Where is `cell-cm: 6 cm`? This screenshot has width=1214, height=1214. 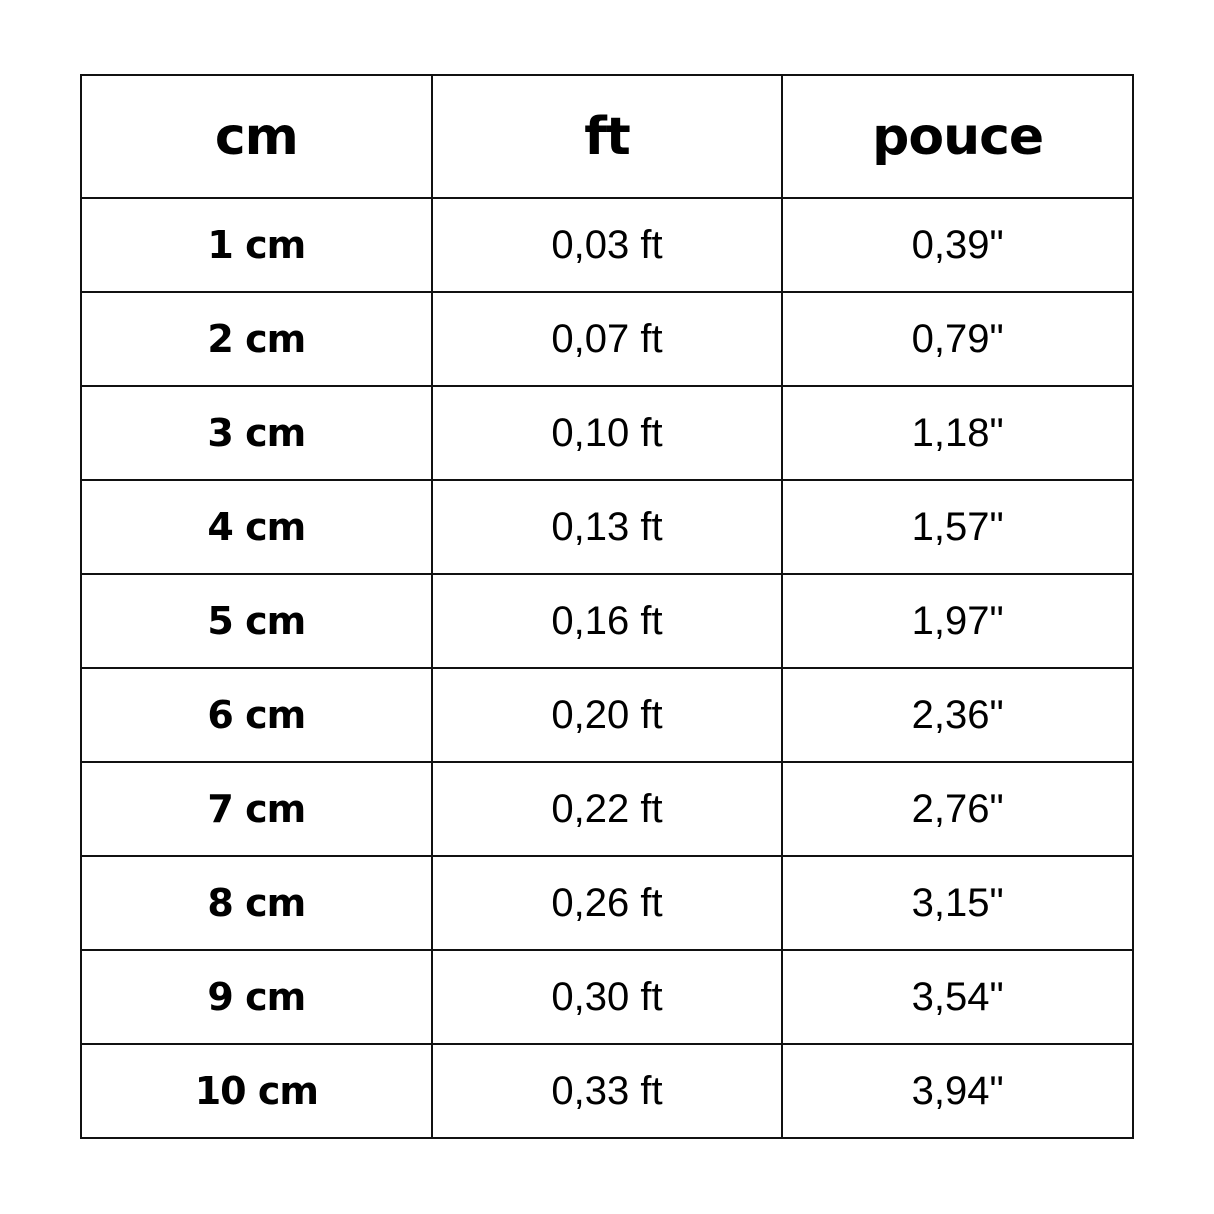
cell-cm: 6 cm is located at coordinates (256, 715).